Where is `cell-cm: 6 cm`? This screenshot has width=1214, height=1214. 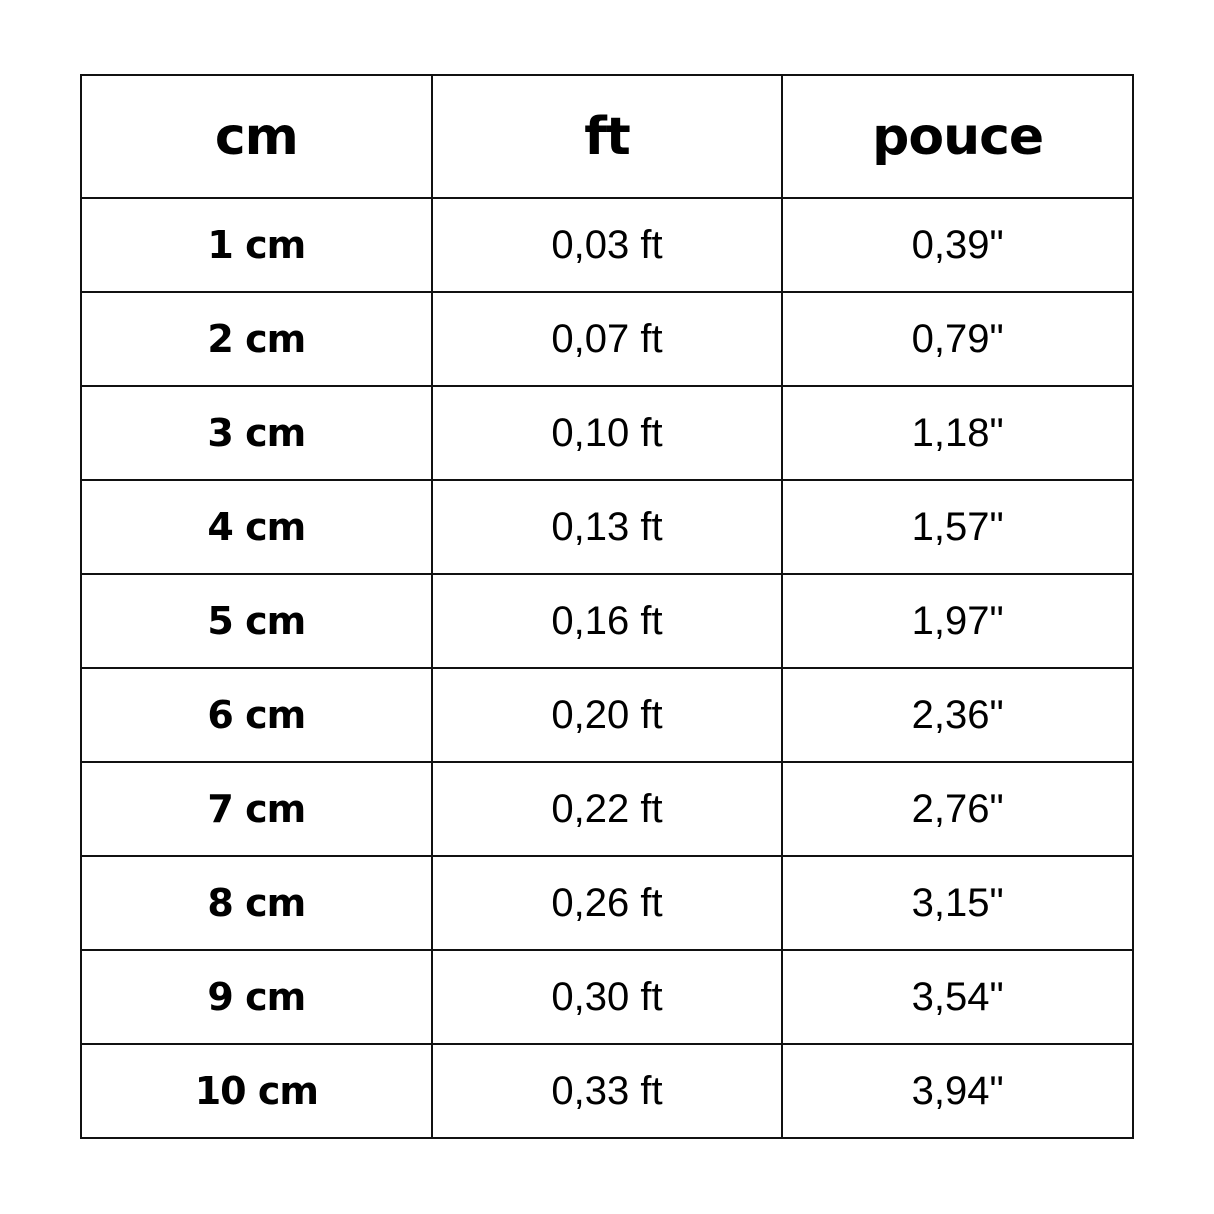
cell-cm: 6 cm is located at coordinates (256, 715).